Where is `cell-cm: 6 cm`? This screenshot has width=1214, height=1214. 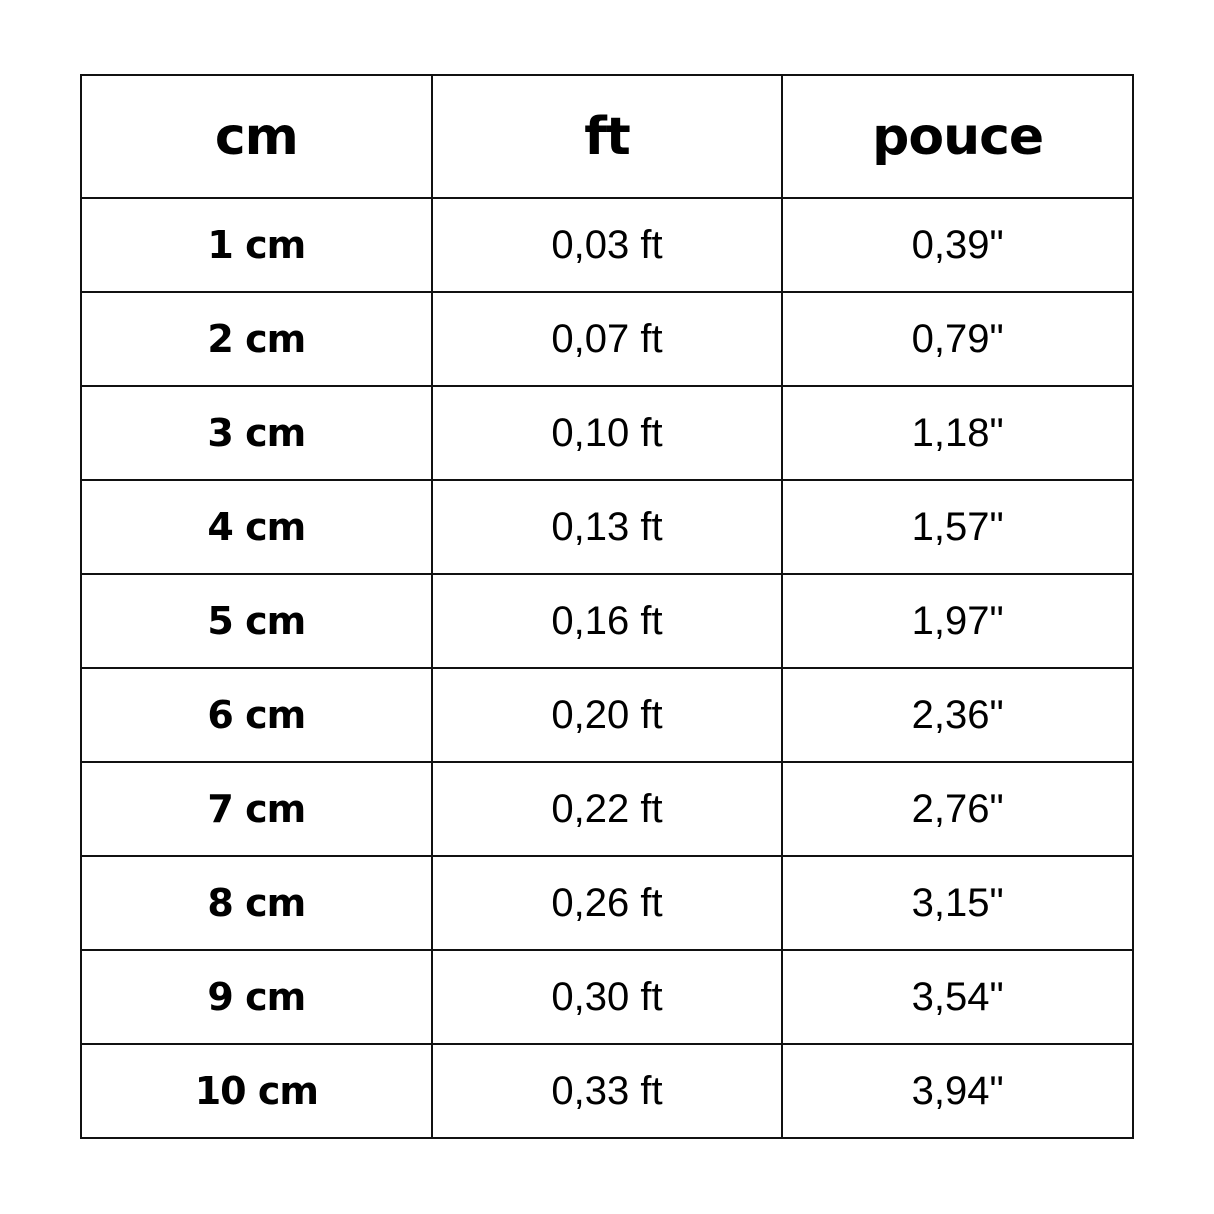
cell-cm: 6 cm is located at coordinates (256, 715).